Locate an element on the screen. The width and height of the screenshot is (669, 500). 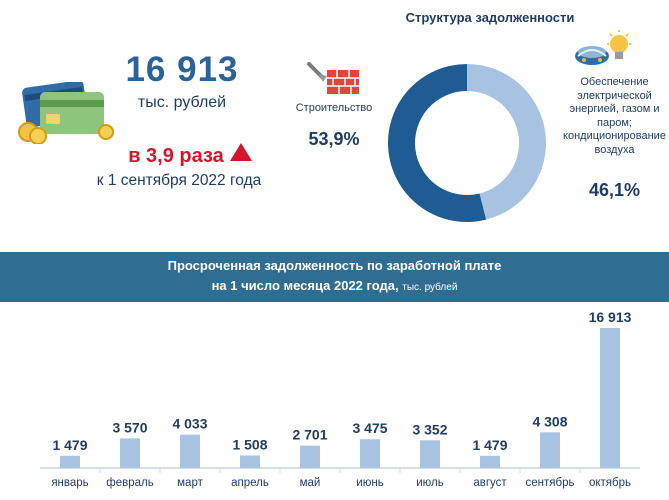
structure-donut-chart is located at coordinates (467, 143).